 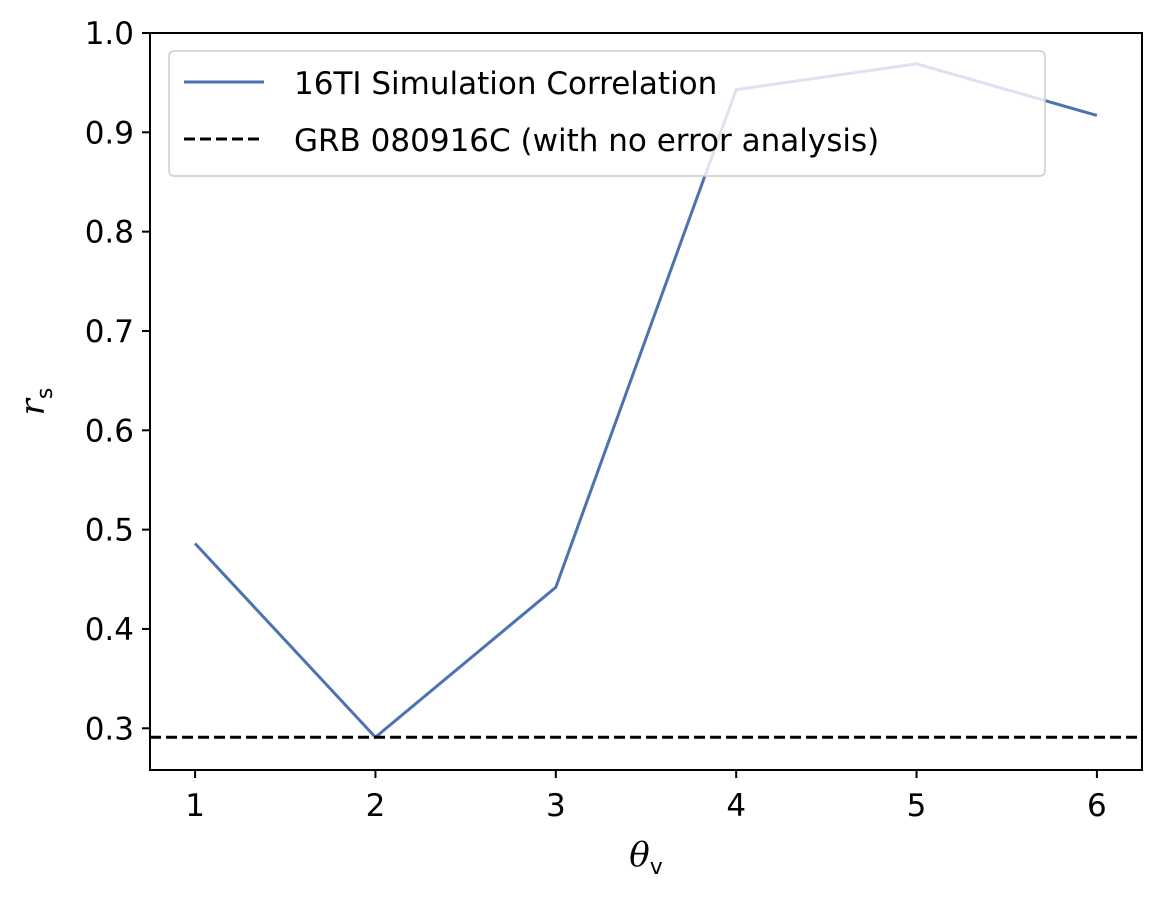 What do you see at coordinates (109, 729) in the screenshot?
I see `y-tick-label: 0.3` at bounding box center [109, 729].